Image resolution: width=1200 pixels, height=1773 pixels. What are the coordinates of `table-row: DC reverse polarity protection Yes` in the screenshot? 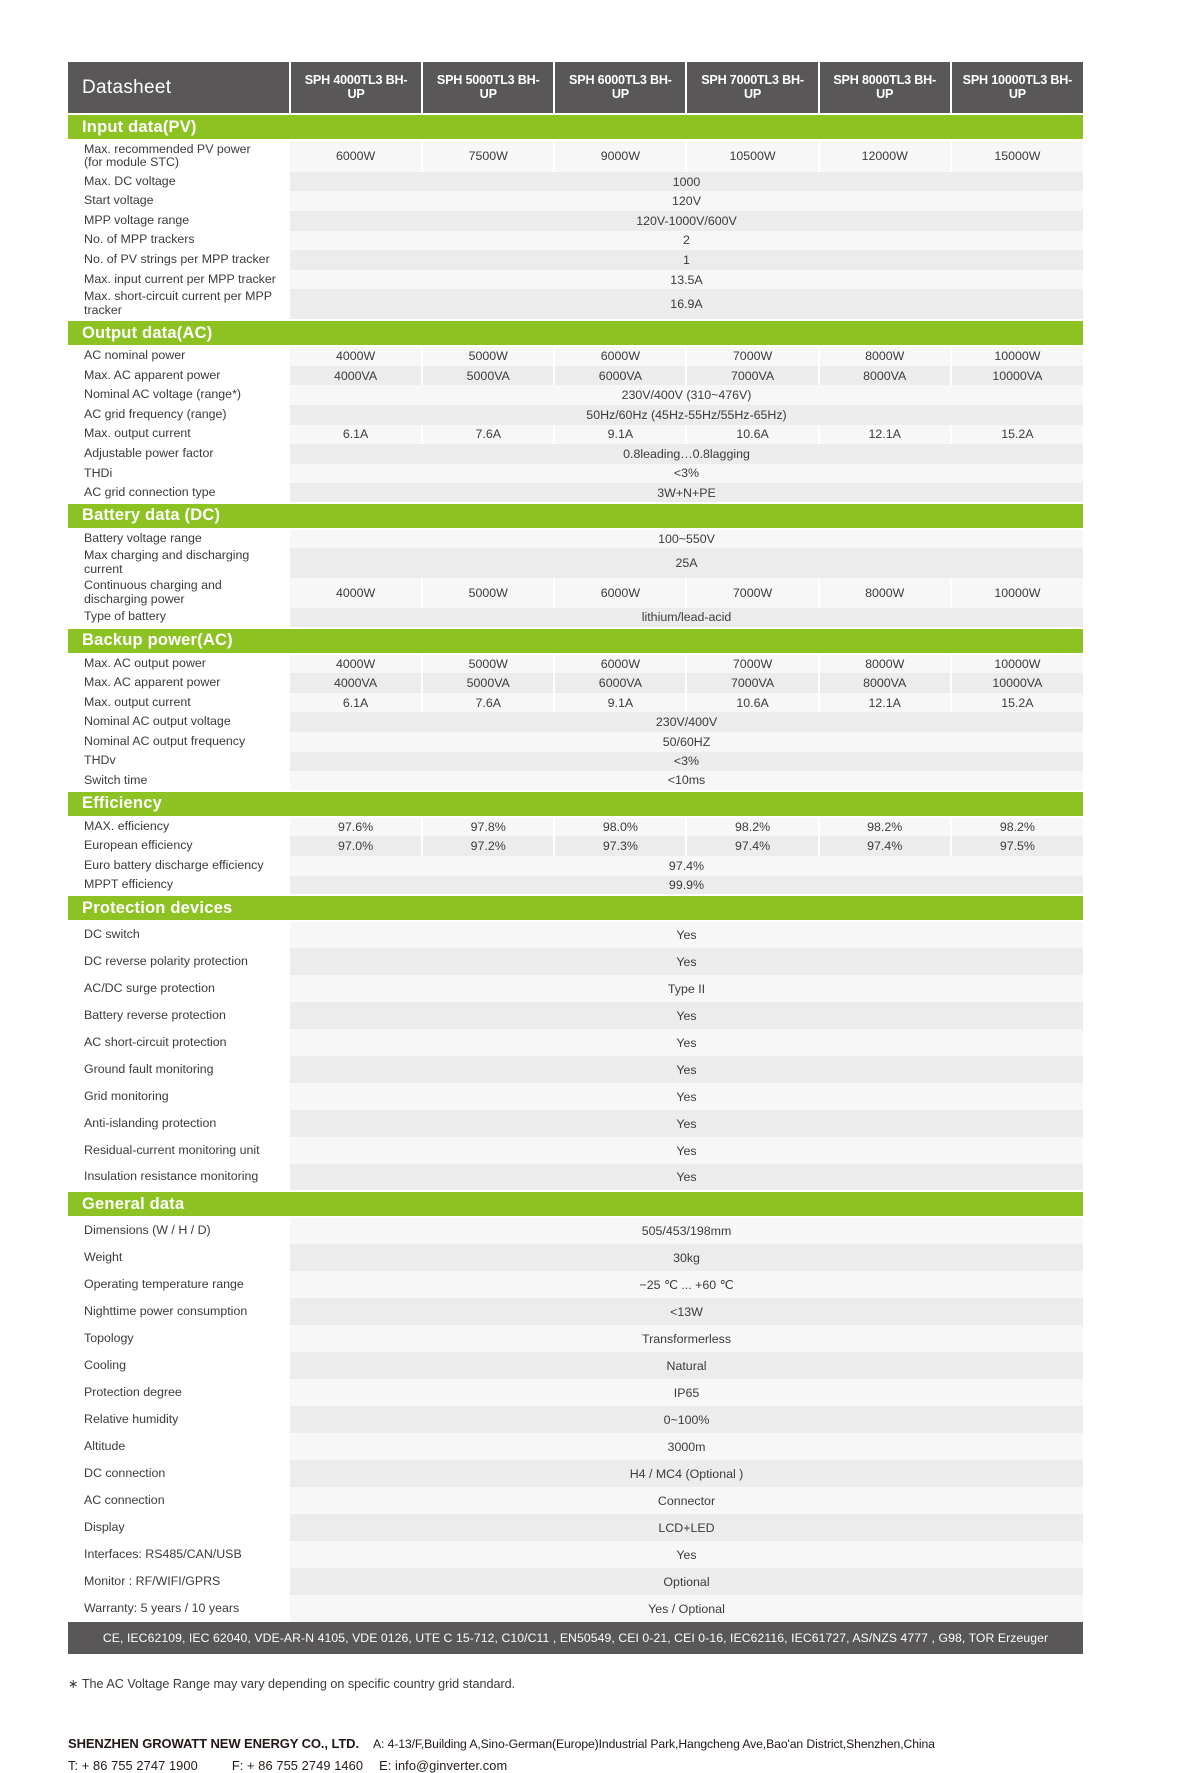 It's located at (575, 962).